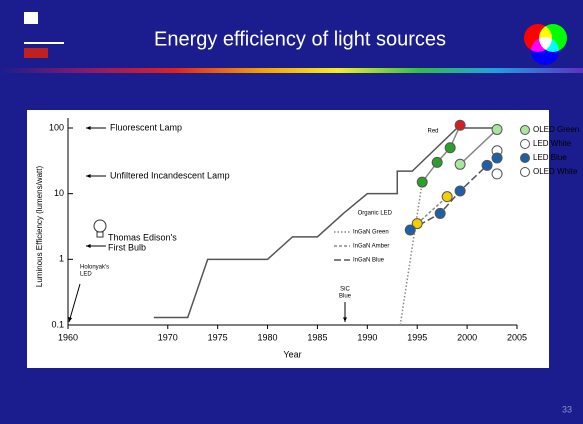 The image size is (583, 424). What do you see at coordinates (142, 237) in the screenshot?
I see `annotation: Thomas Edison's` at bounding box center [142, 237].